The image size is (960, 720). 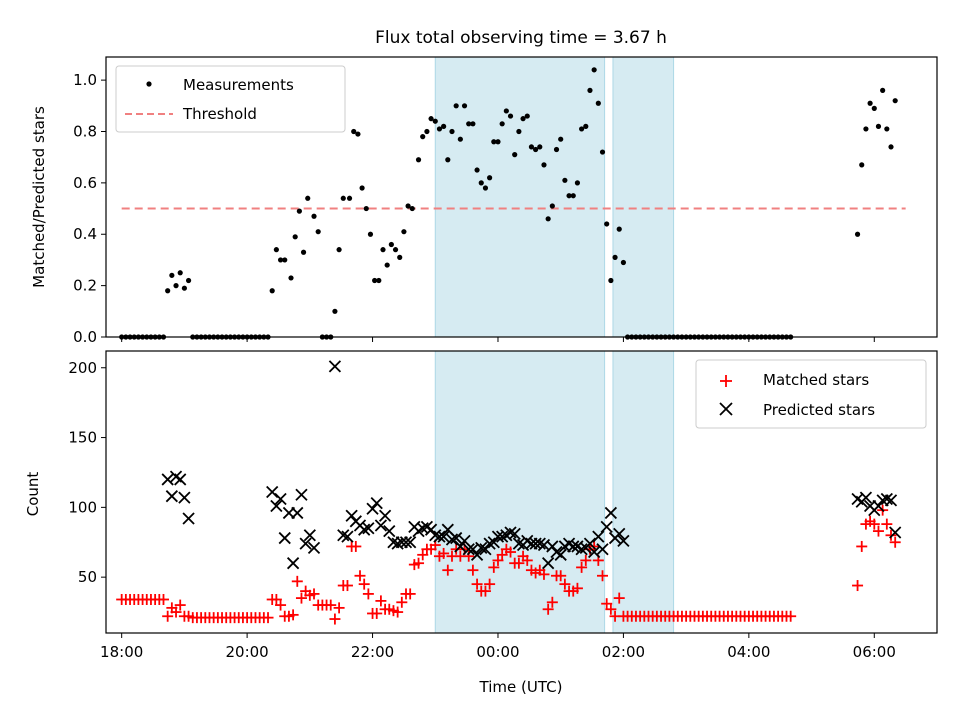 What do you see at coordinates (498, 647) in the screenshot?
I see `count-x-ticks: 18:00 20:00 22:00 00:00 02:00 04:00 06:00` at bounding box center [498, 647].